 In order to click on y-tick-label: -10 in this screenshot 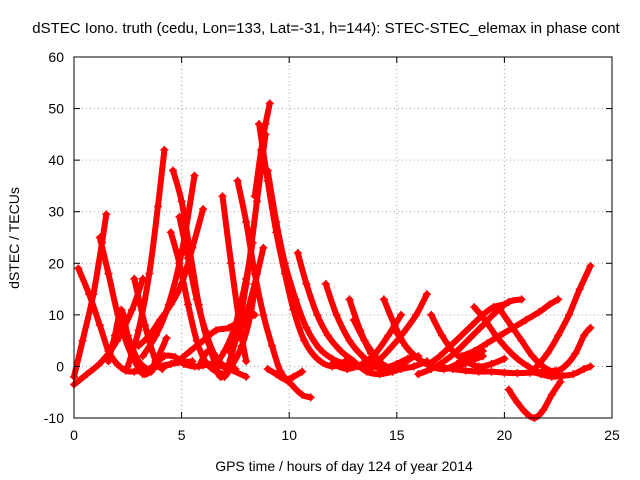, I will do `click(54, 418)`.